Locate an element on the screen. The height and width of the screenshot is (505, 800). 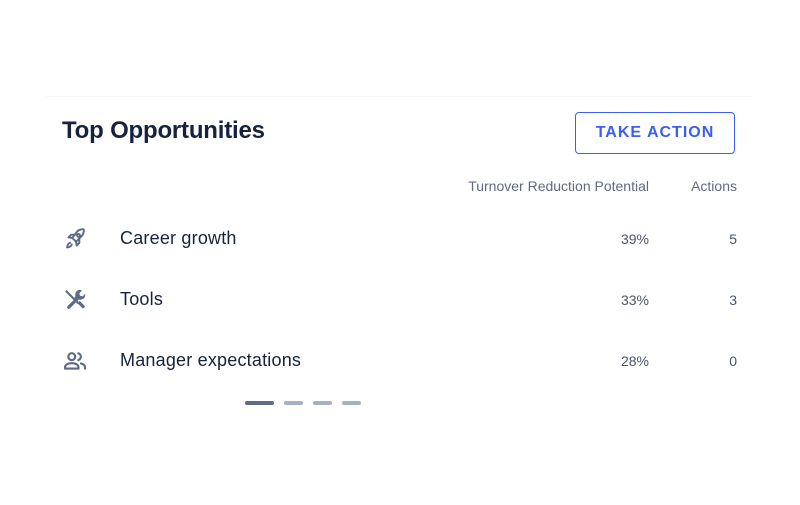
people-icon is located at coordinates (75, 361).